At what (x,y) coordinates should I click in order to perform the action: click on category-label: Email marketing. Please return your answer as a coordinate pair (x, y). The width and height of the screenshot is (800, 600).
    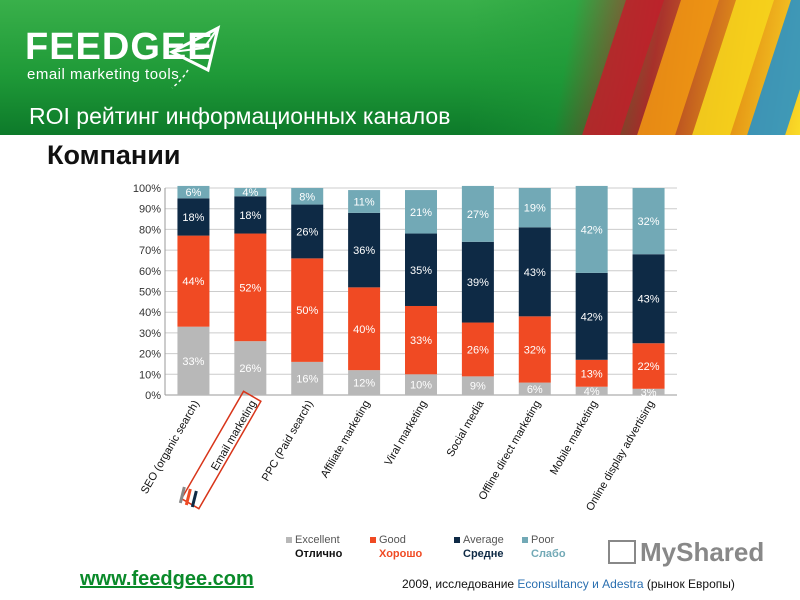
    Looking at the image, I should click on (234, 436).